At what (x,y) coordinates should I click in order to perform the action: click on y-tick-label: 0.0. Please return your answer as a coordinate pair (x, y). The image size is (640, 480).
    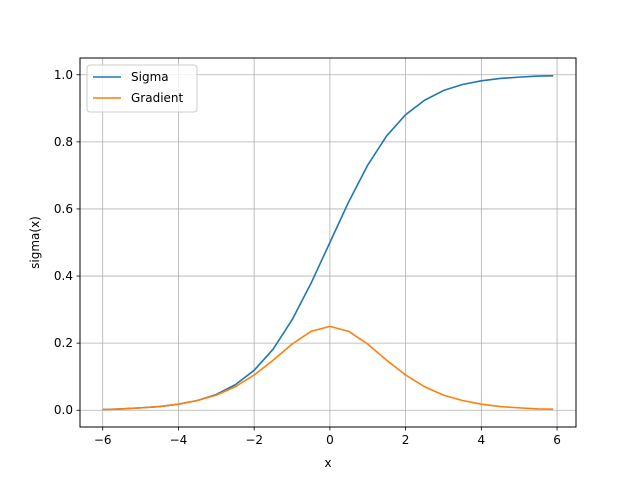
    Looking at the image, I should click on (63, 410).